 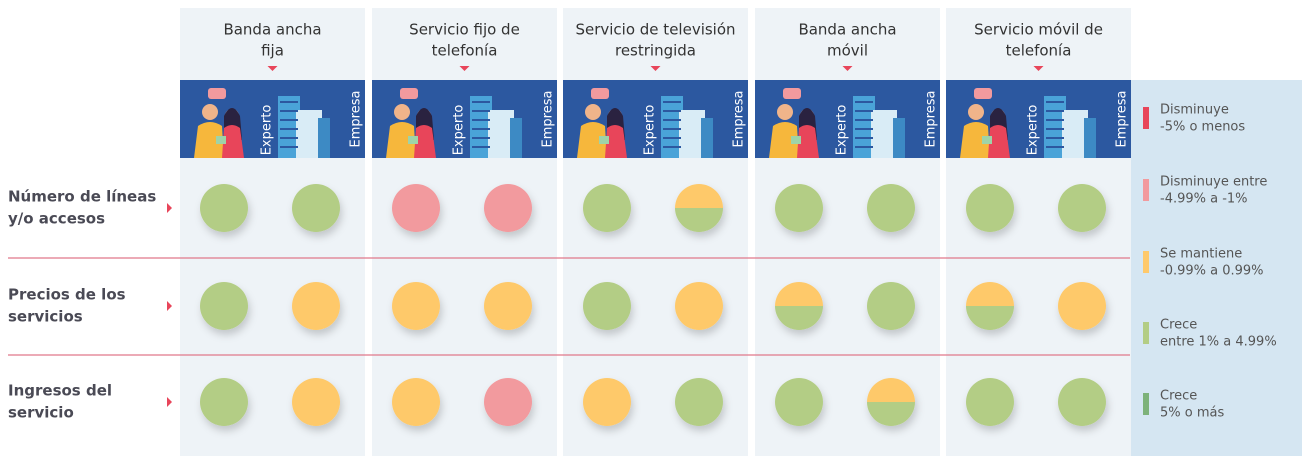 What do you see at coordinates (169, 306) in the screenshot?
I see `row-caret` at bounding box center [169, 306].